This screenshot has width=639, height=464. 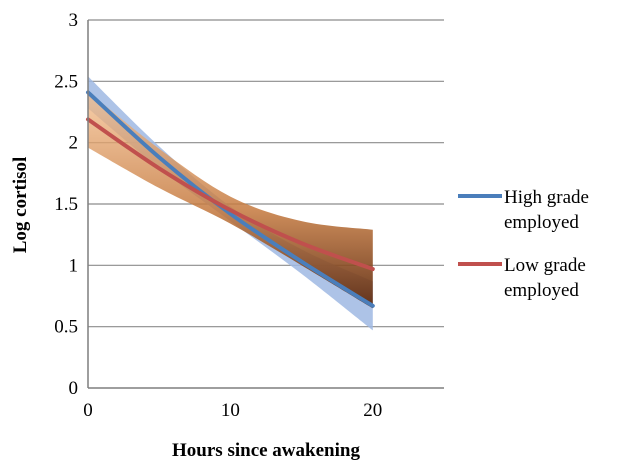 What do you see at coordinates (74, 20) in the screenshot?
I see `y-tick-label: 3` at bounding box center [74, 20].